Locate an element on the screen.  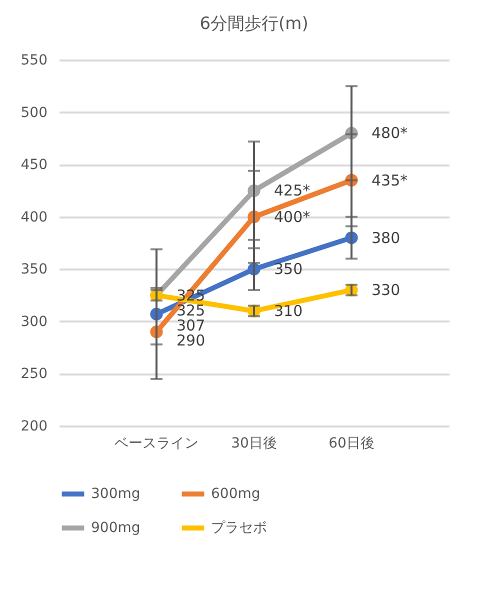
y-tick-label: 550 is located at coordinates (34, 60).